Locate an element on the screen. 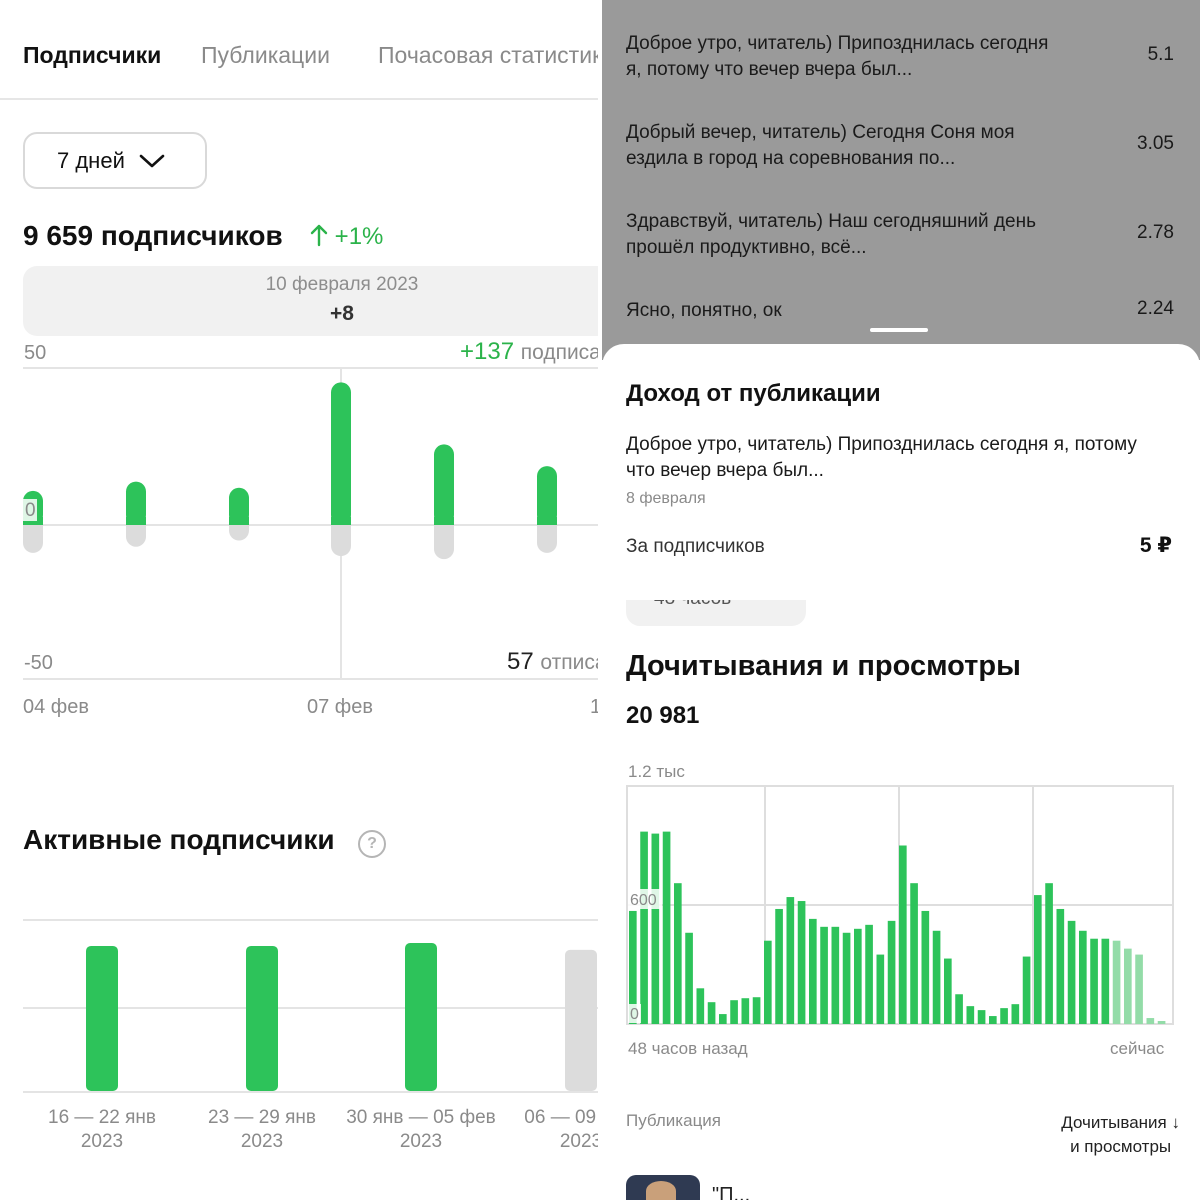 This screenshot has height=1200, width=1200. publication-thumbnail is located at coordinates (663, 1187).